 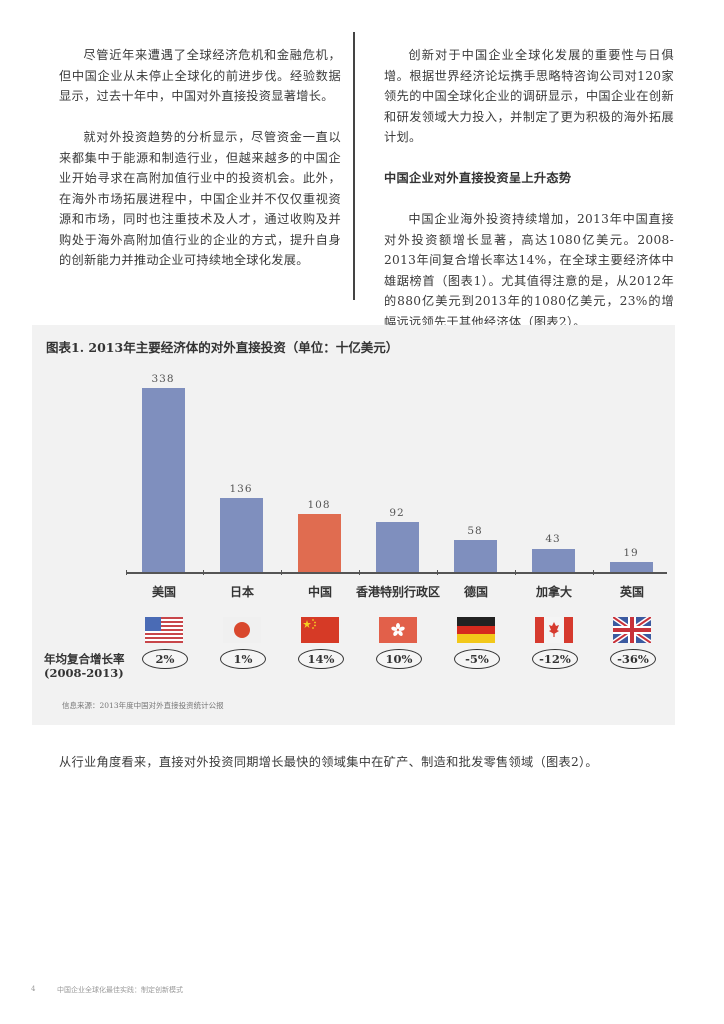 I want to click on bar-value-germany: 58, so click(x=475, y=531).